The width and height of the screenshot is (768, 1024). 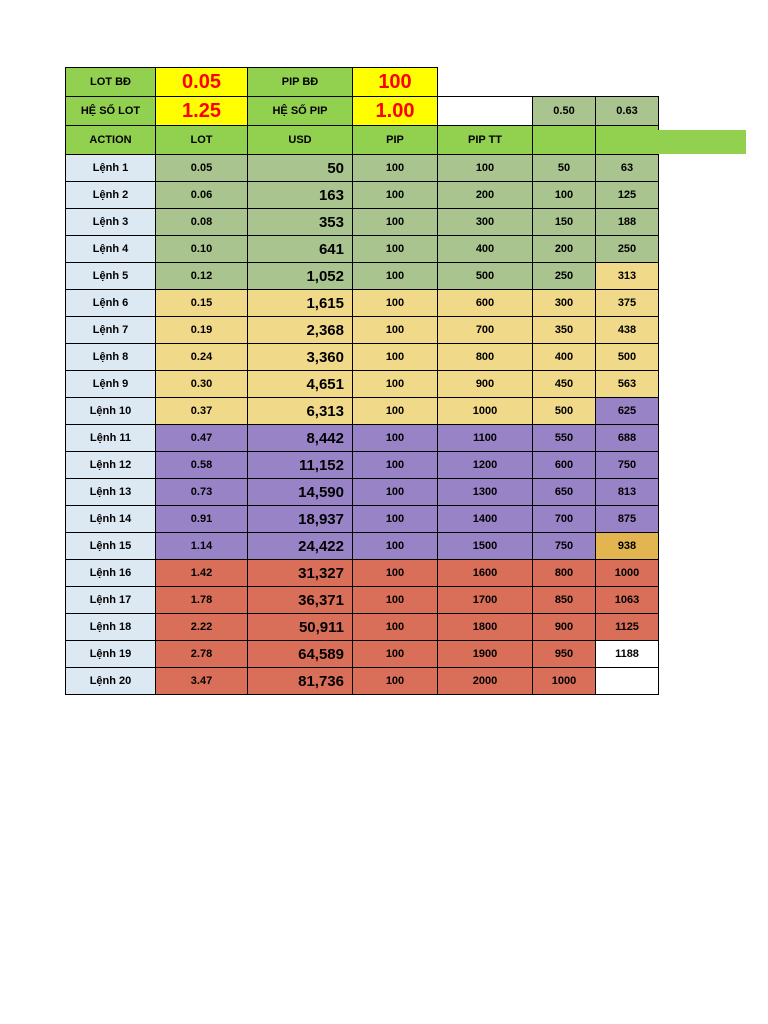 What do you see at coordinates (201, 82) in the screenshot?
I see `lot-bd-value: 0.05` at bounding box center [201, 82].